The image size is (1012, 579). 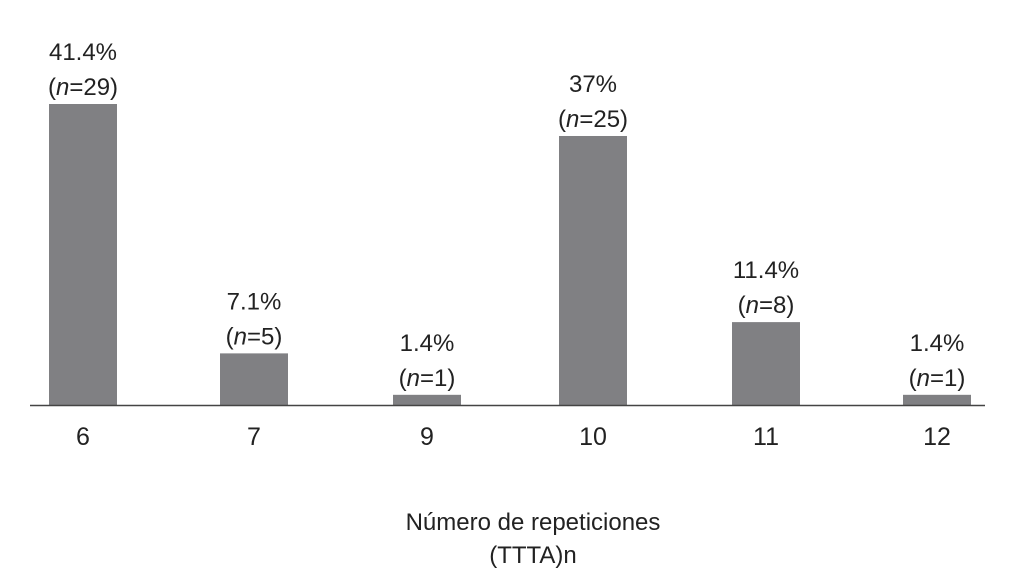 What do you see at coordinates (254, 301) in the screenshot?
I see `value-label-7: 7.1%` at bounding box center [254, 301].